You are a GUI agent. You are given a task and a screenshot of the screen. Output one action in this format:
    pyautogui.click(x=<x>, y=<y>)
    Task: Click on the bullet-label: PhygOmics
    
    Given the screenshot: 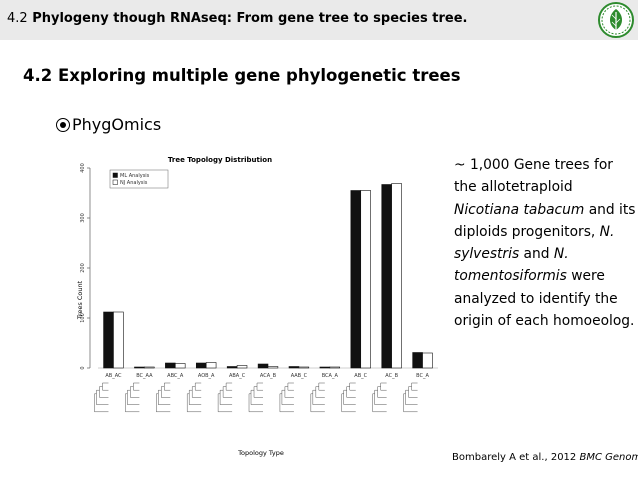 What is the action you would take?
    pyautogui.click(x=117, y=124)
    